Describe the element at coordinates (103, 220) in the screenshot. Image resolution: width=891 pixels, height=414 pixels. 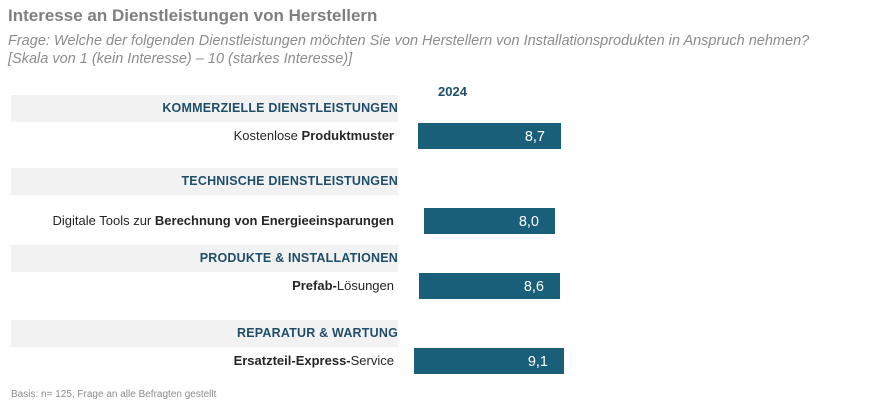
I see `item-label-plain: Digitale Tools zur` at that location.